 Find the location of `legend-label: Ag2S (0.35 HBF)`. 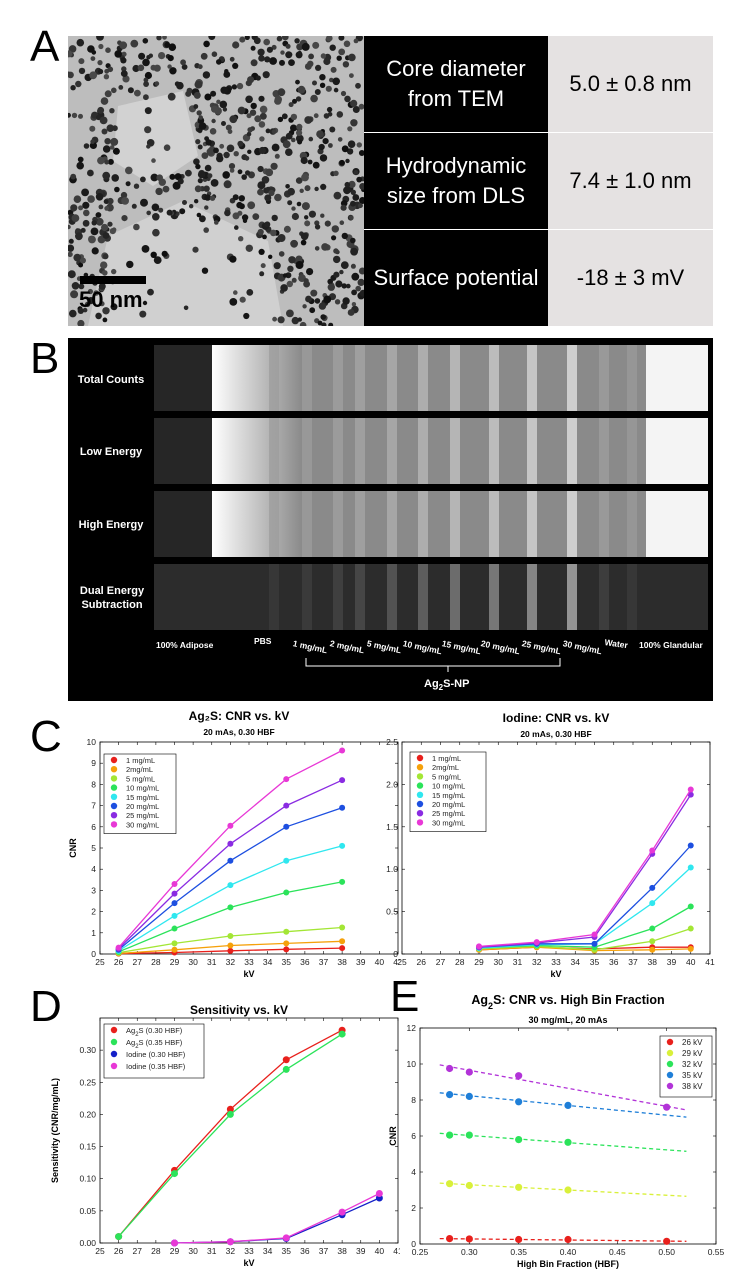

legend-label: Ag2S (0.35 HBF) is located at coordinates (154, 1044).